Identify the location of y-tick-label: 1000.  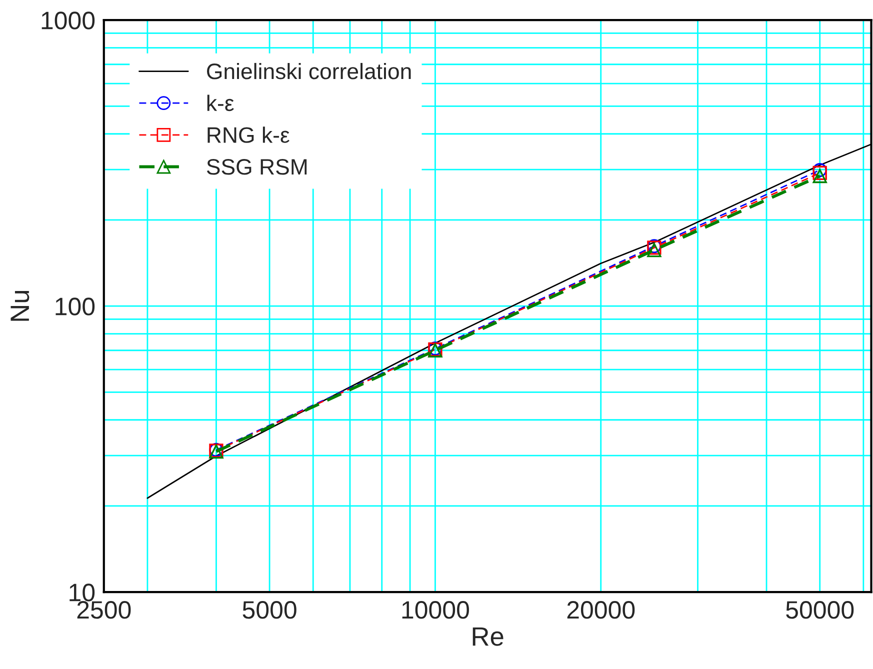
(68, 21).